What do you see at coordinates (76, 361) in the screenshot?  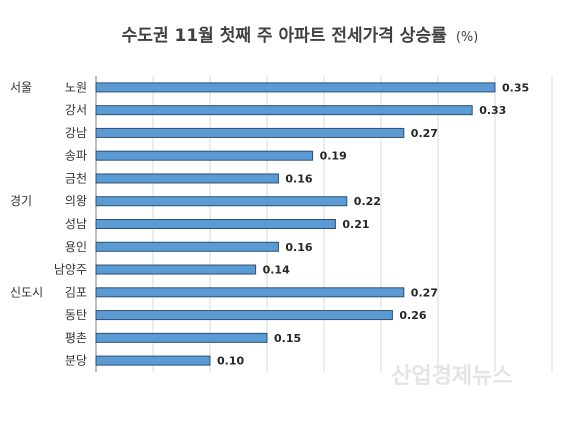 I see `category-label: 분당` at bounding box center [76, 361].